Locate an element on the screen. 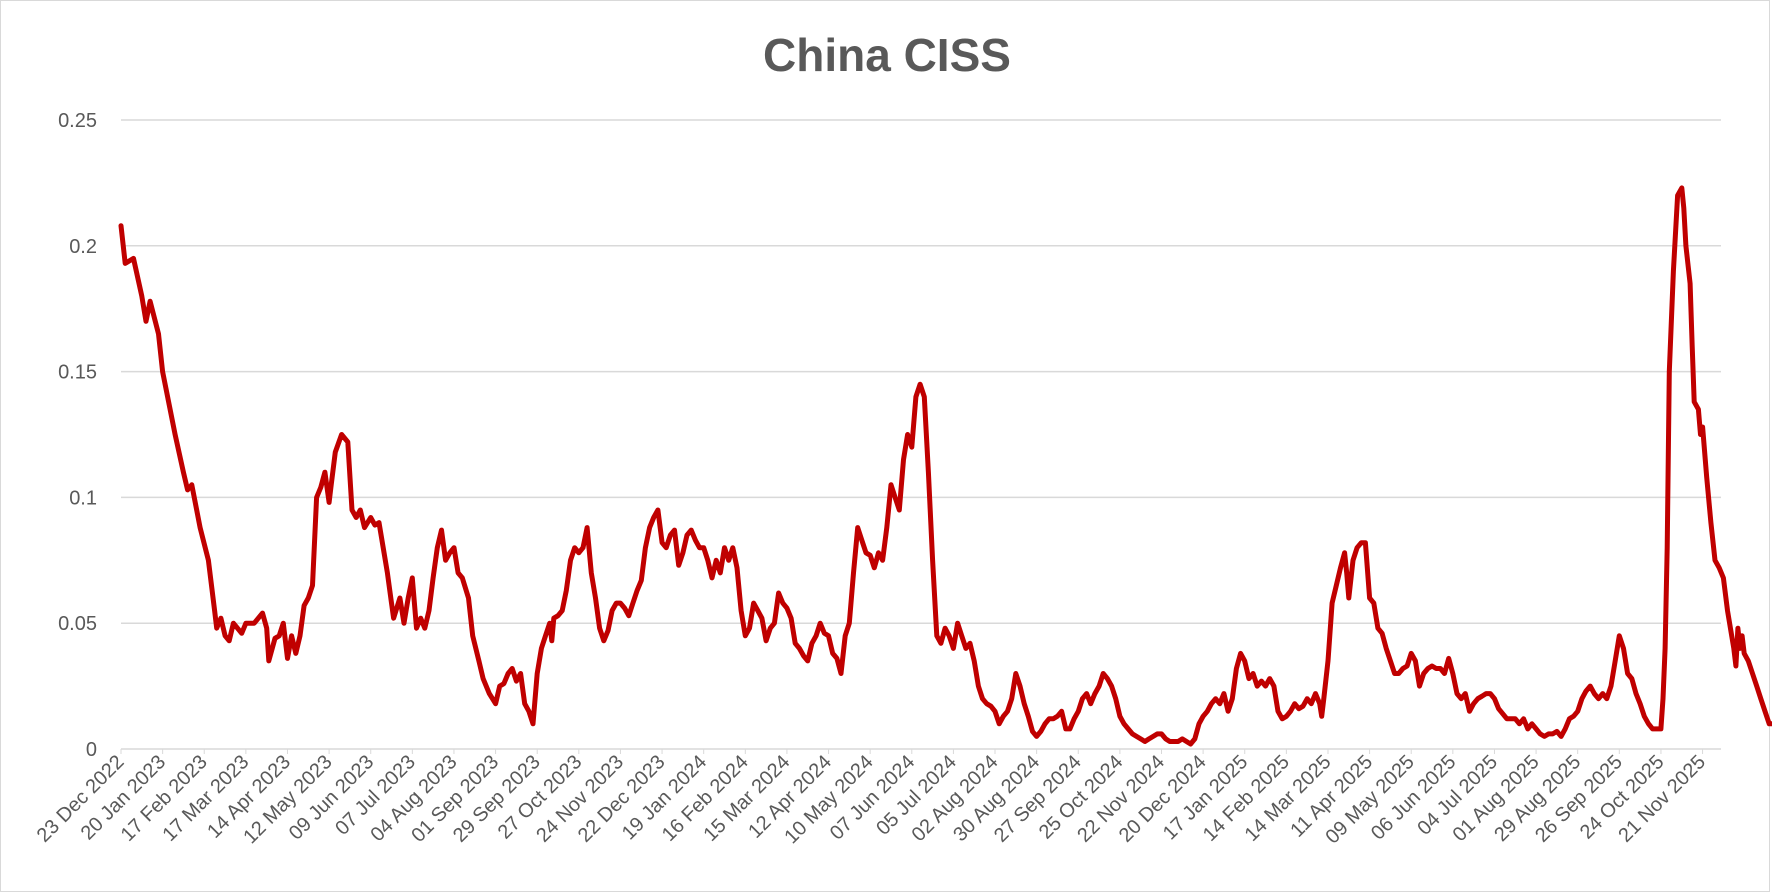 The image size is (1772, 895). y-axis-ticks: 0 0.05 0.1 0.15 0.2 0.25 is located at coordinates (77, 435).